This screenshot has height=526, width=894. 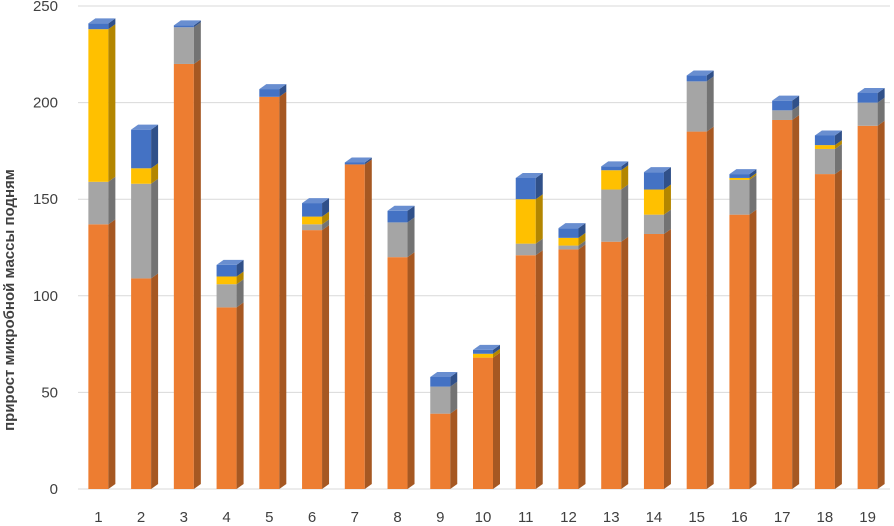 I want to click on x-tick-label: 9, so click(x=440, y=517).